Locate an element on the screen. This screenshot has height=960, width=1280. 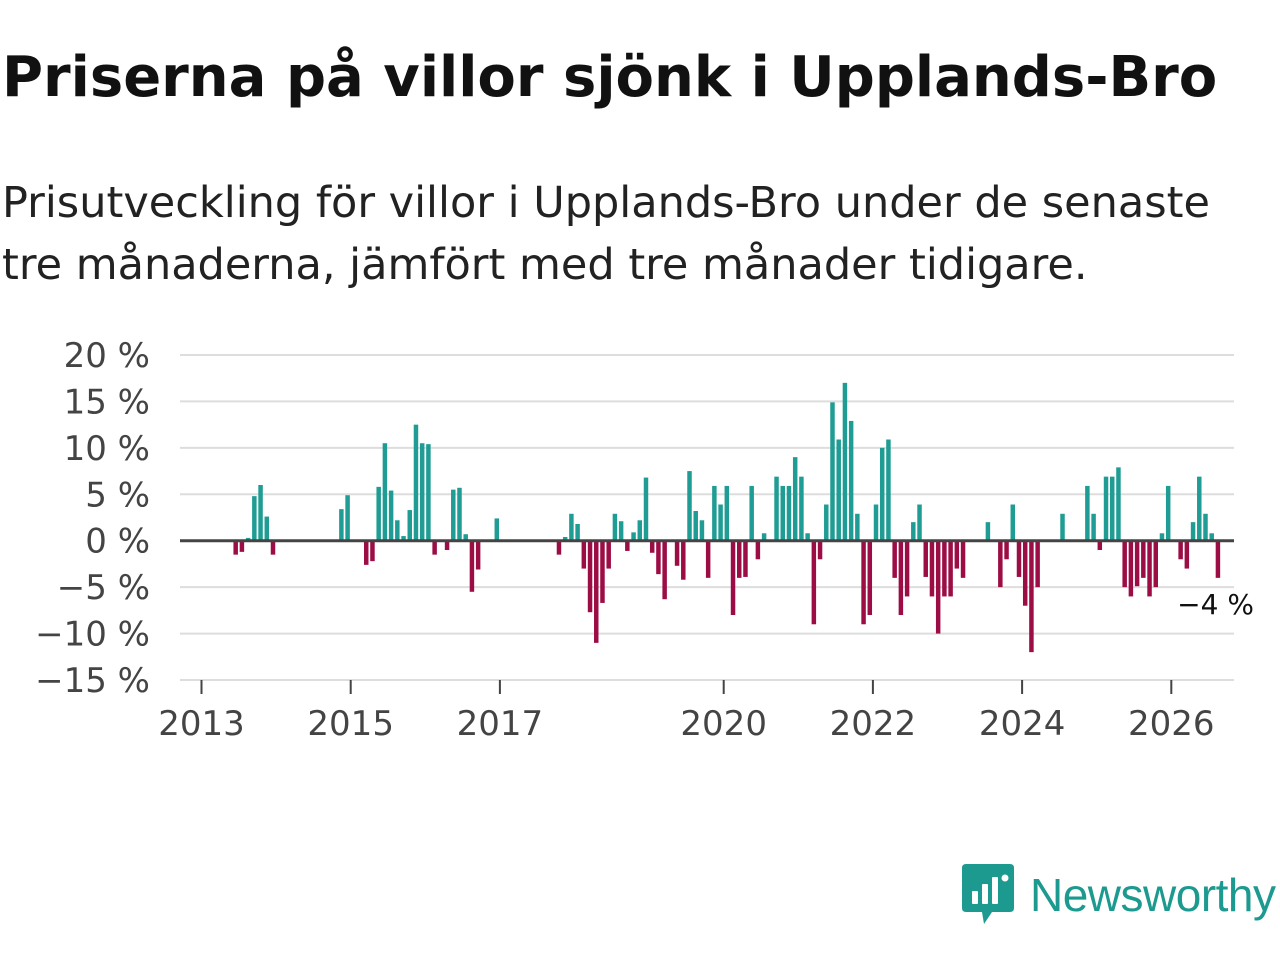
y-tick-label: 0 % is located at coordinates (117, 542).